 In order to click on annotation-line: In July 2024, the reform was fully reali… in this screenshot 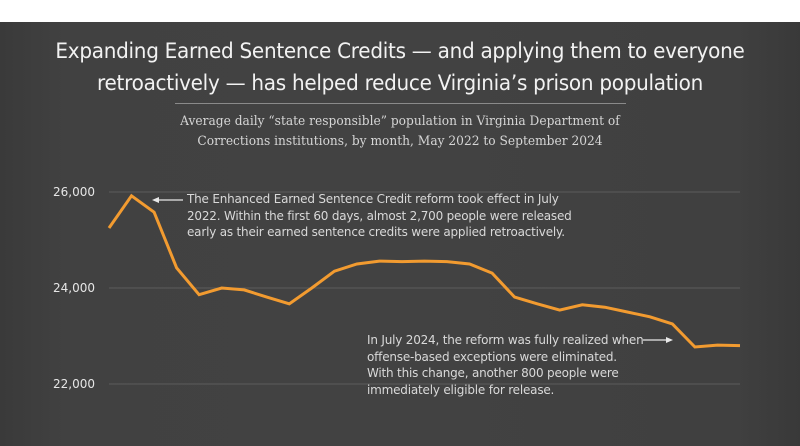, I will do `click(505, 340)`.